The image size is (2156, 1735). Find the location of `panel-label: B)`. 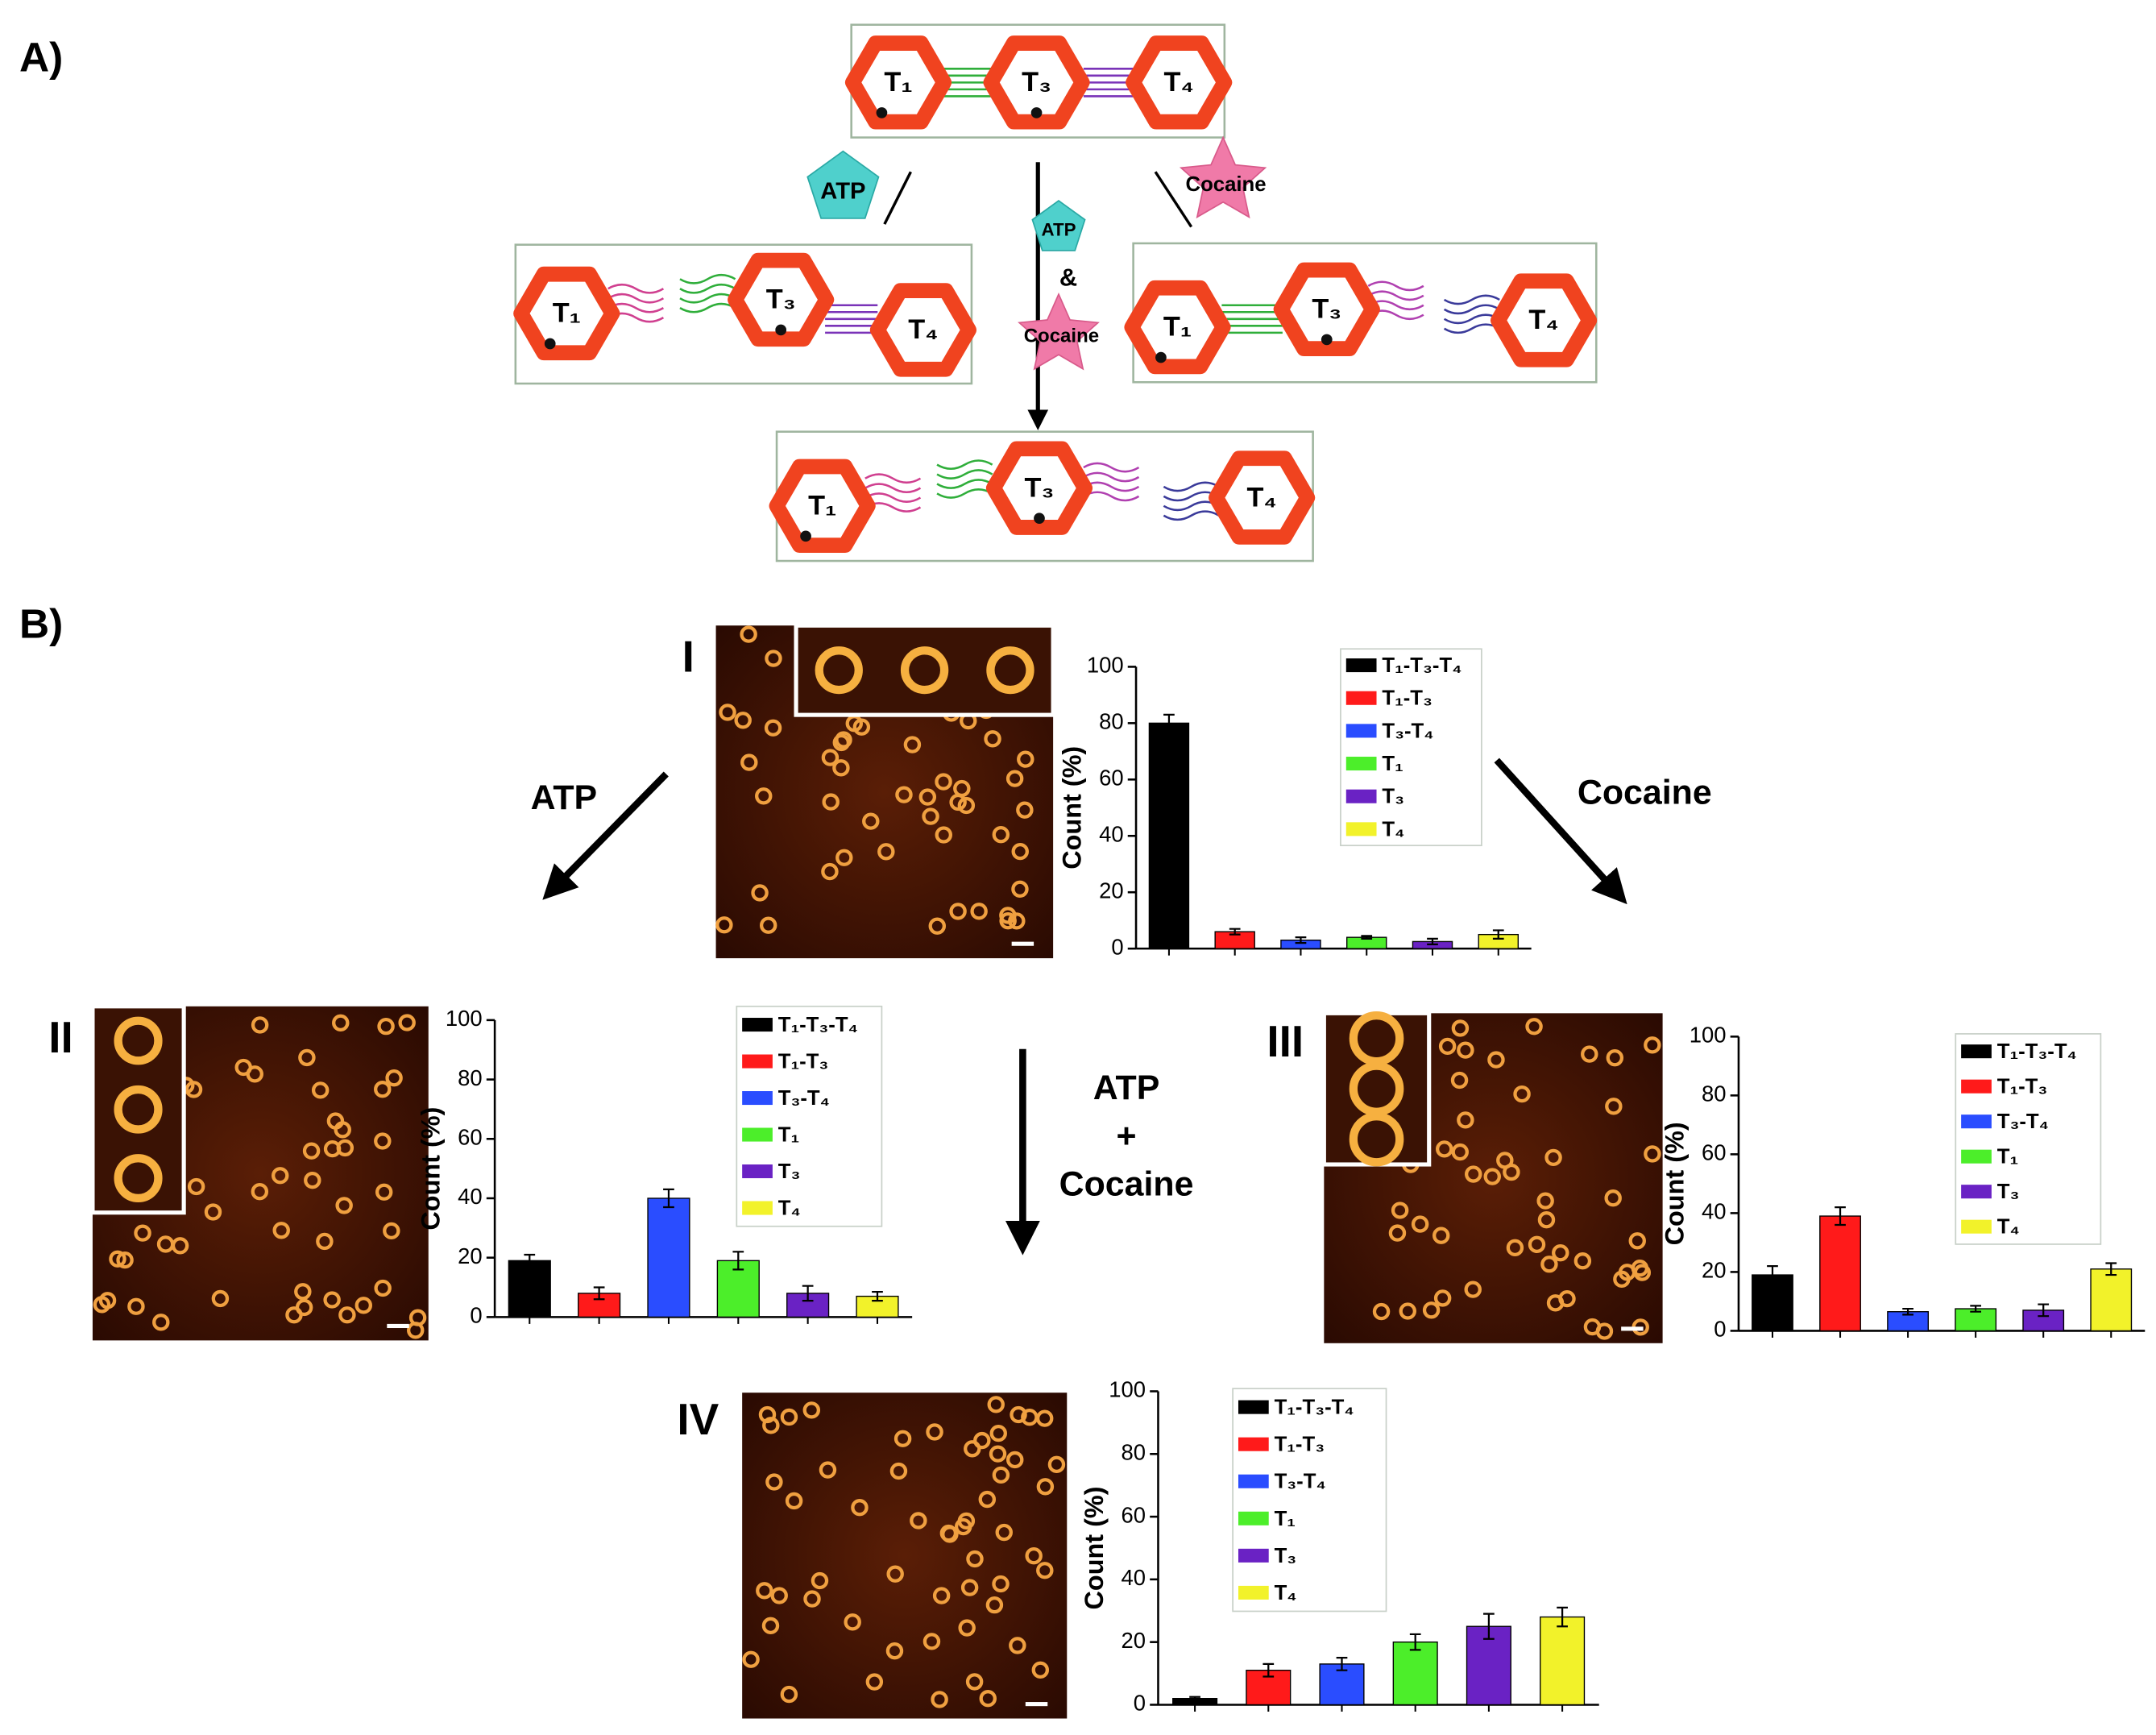

panel-label: B) is located at coordinates (41, 624).